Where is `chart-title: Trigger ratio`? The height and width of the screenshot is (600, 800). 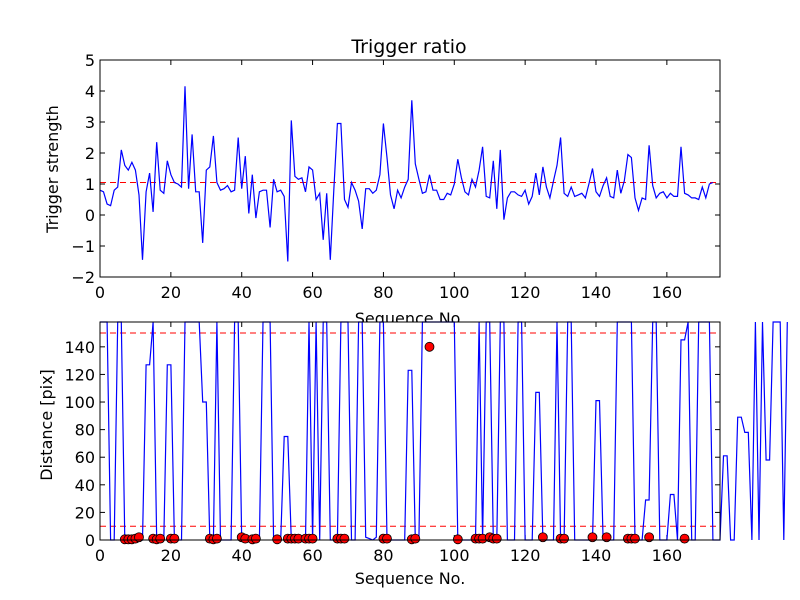
chart-title: Trigger ratio is located at coordinates (408, 47).